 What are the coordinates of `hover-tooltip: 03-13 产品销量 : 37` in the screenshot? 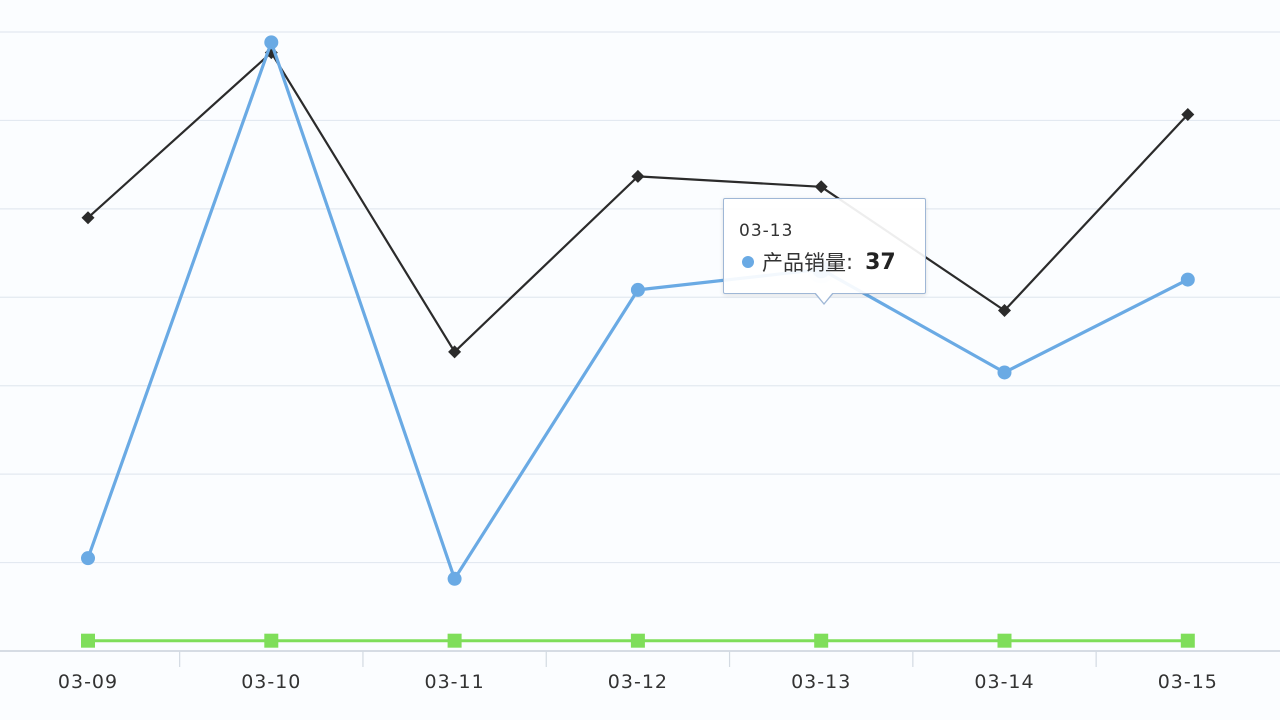 It's located at (824, 251).